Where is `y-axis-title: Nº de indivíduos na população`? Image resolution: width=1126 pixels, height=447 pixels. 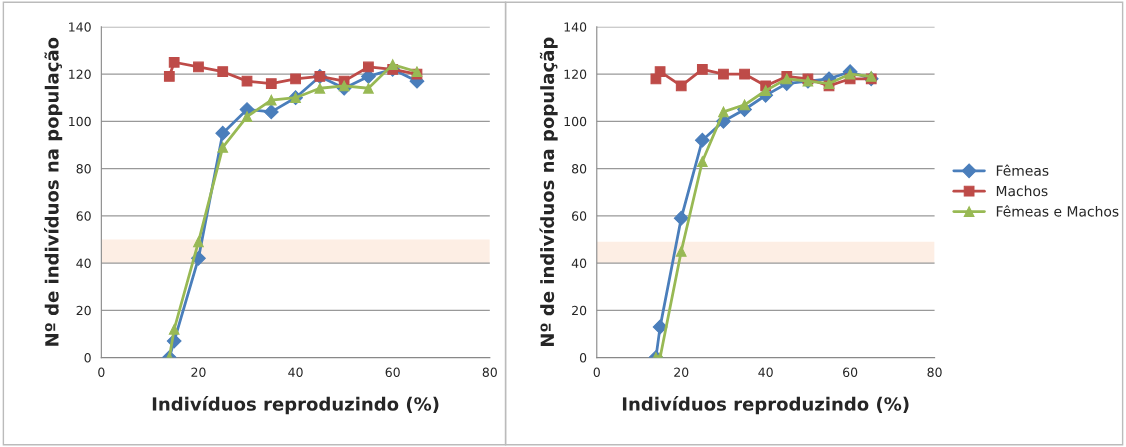
y-axis-title: Nº de indivíduos na população is located at coordinates (53, 191).